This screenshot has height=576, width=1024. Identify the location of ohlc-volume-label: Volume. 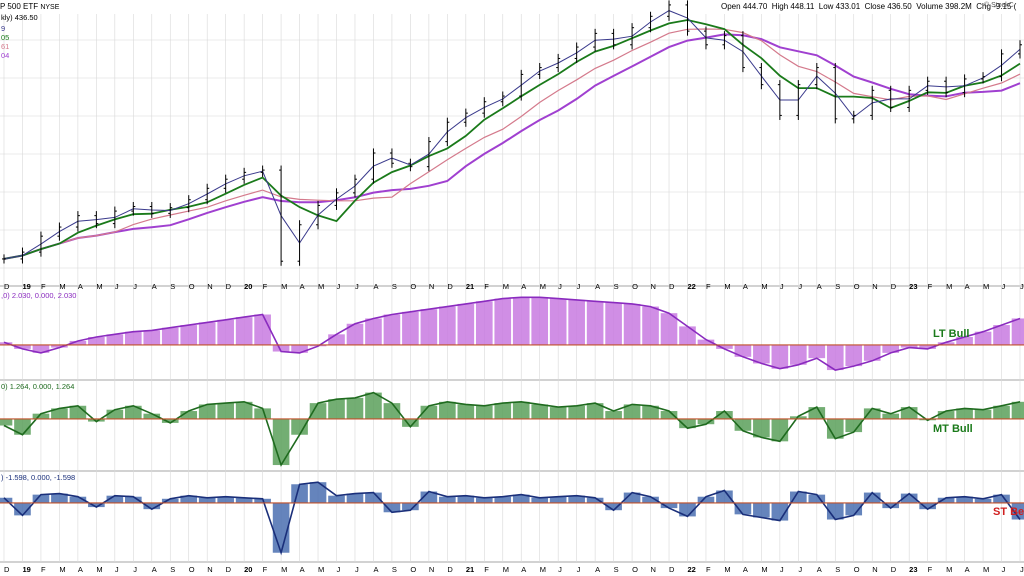
(929, 6).